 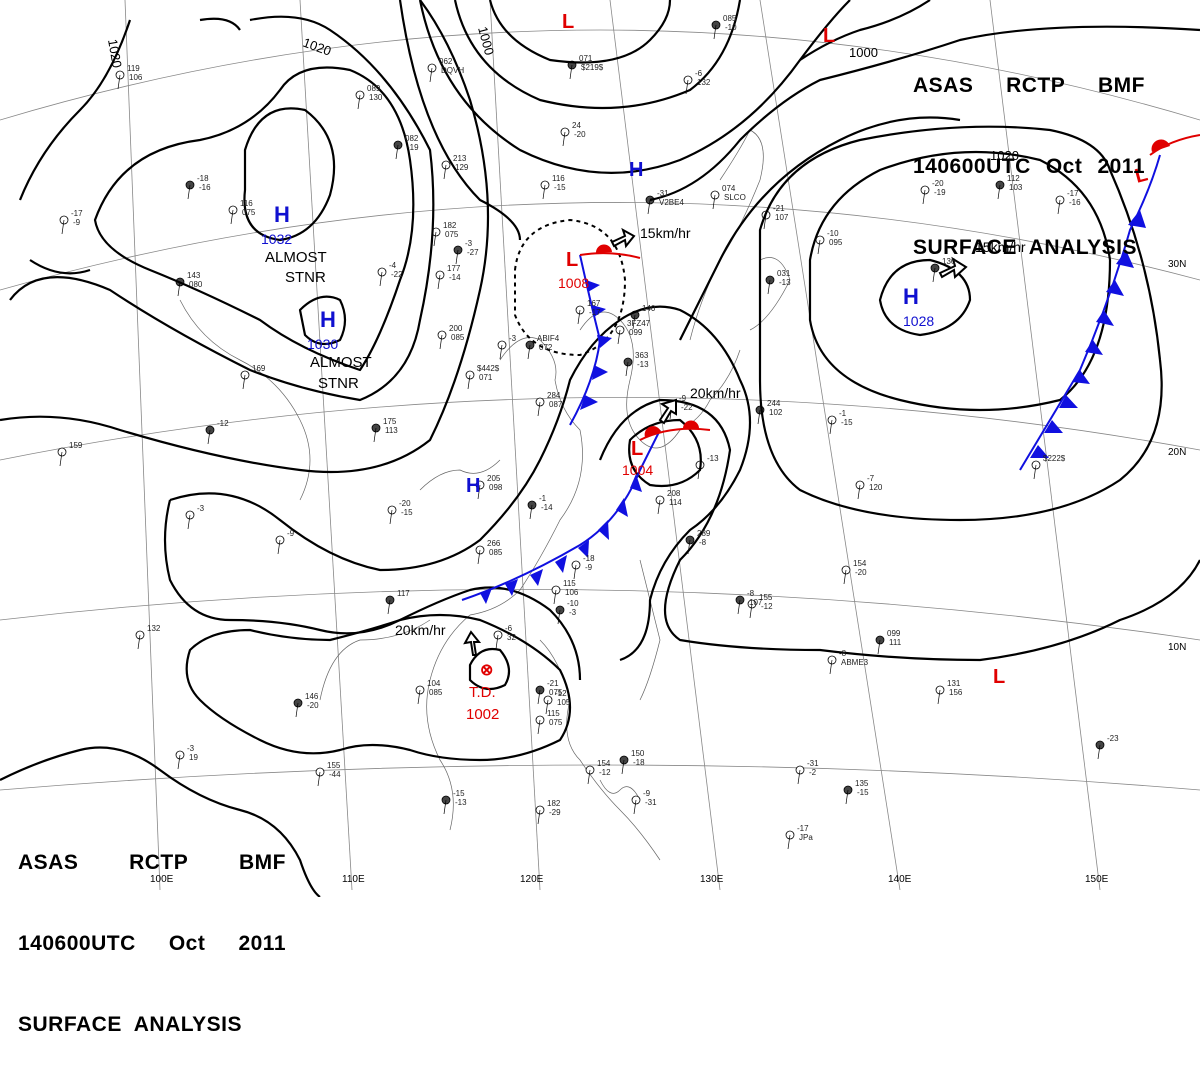 I want to click on station-value: -15, so click(x=863, y=792).